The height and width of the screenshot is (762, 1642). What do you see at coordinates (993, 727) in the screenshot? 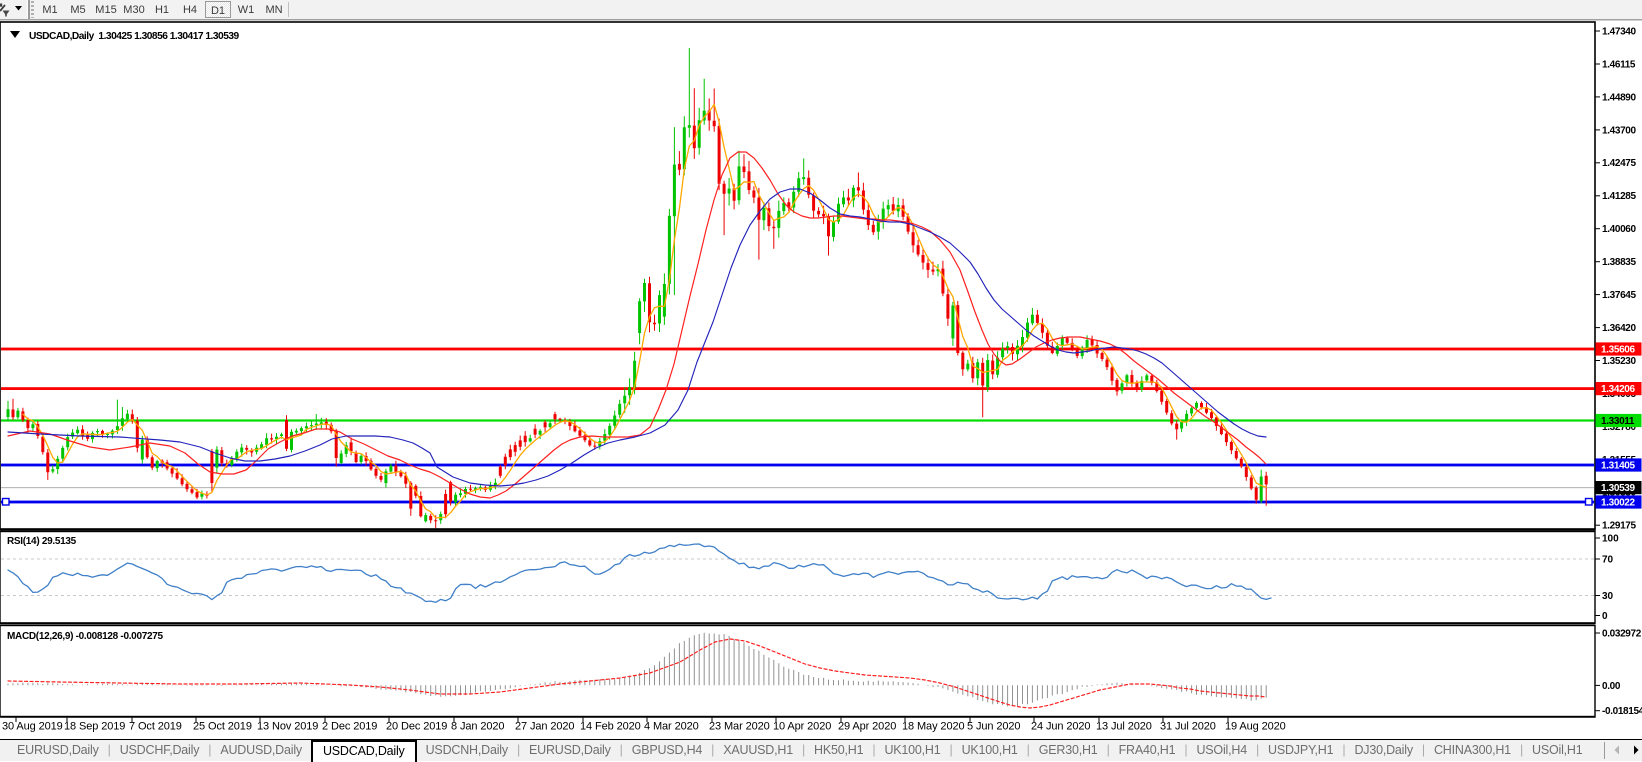
I see `svg-text: 5 Jun 2020` at bounding box center [993, 727].